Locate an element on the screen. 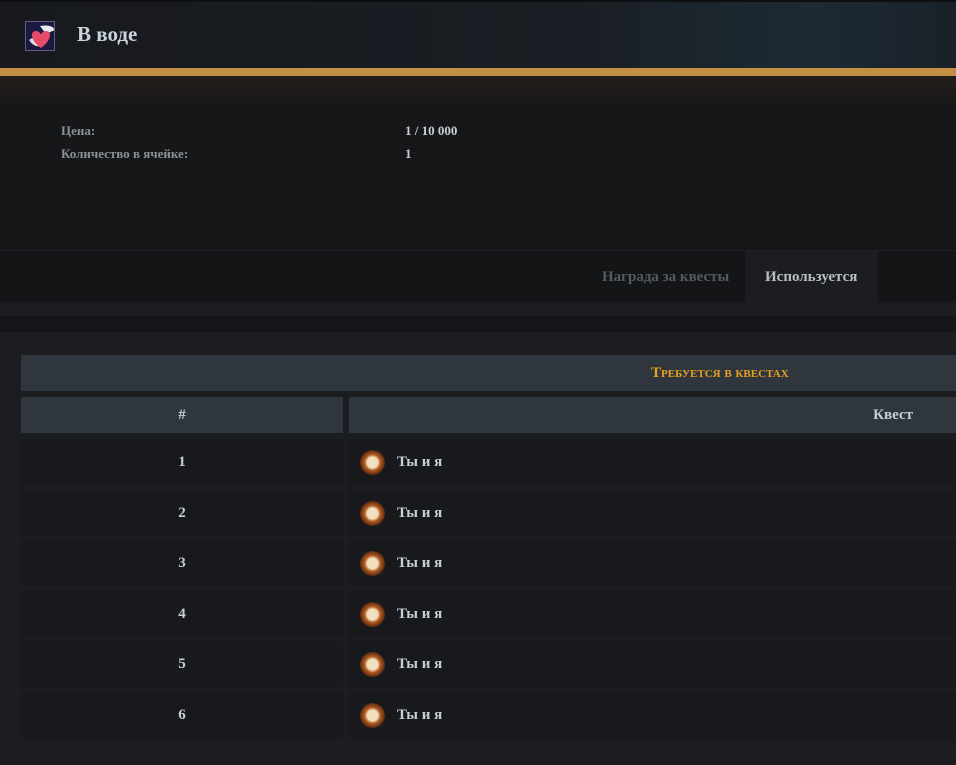  row-number: 5 is located at coordinates (182, 664).